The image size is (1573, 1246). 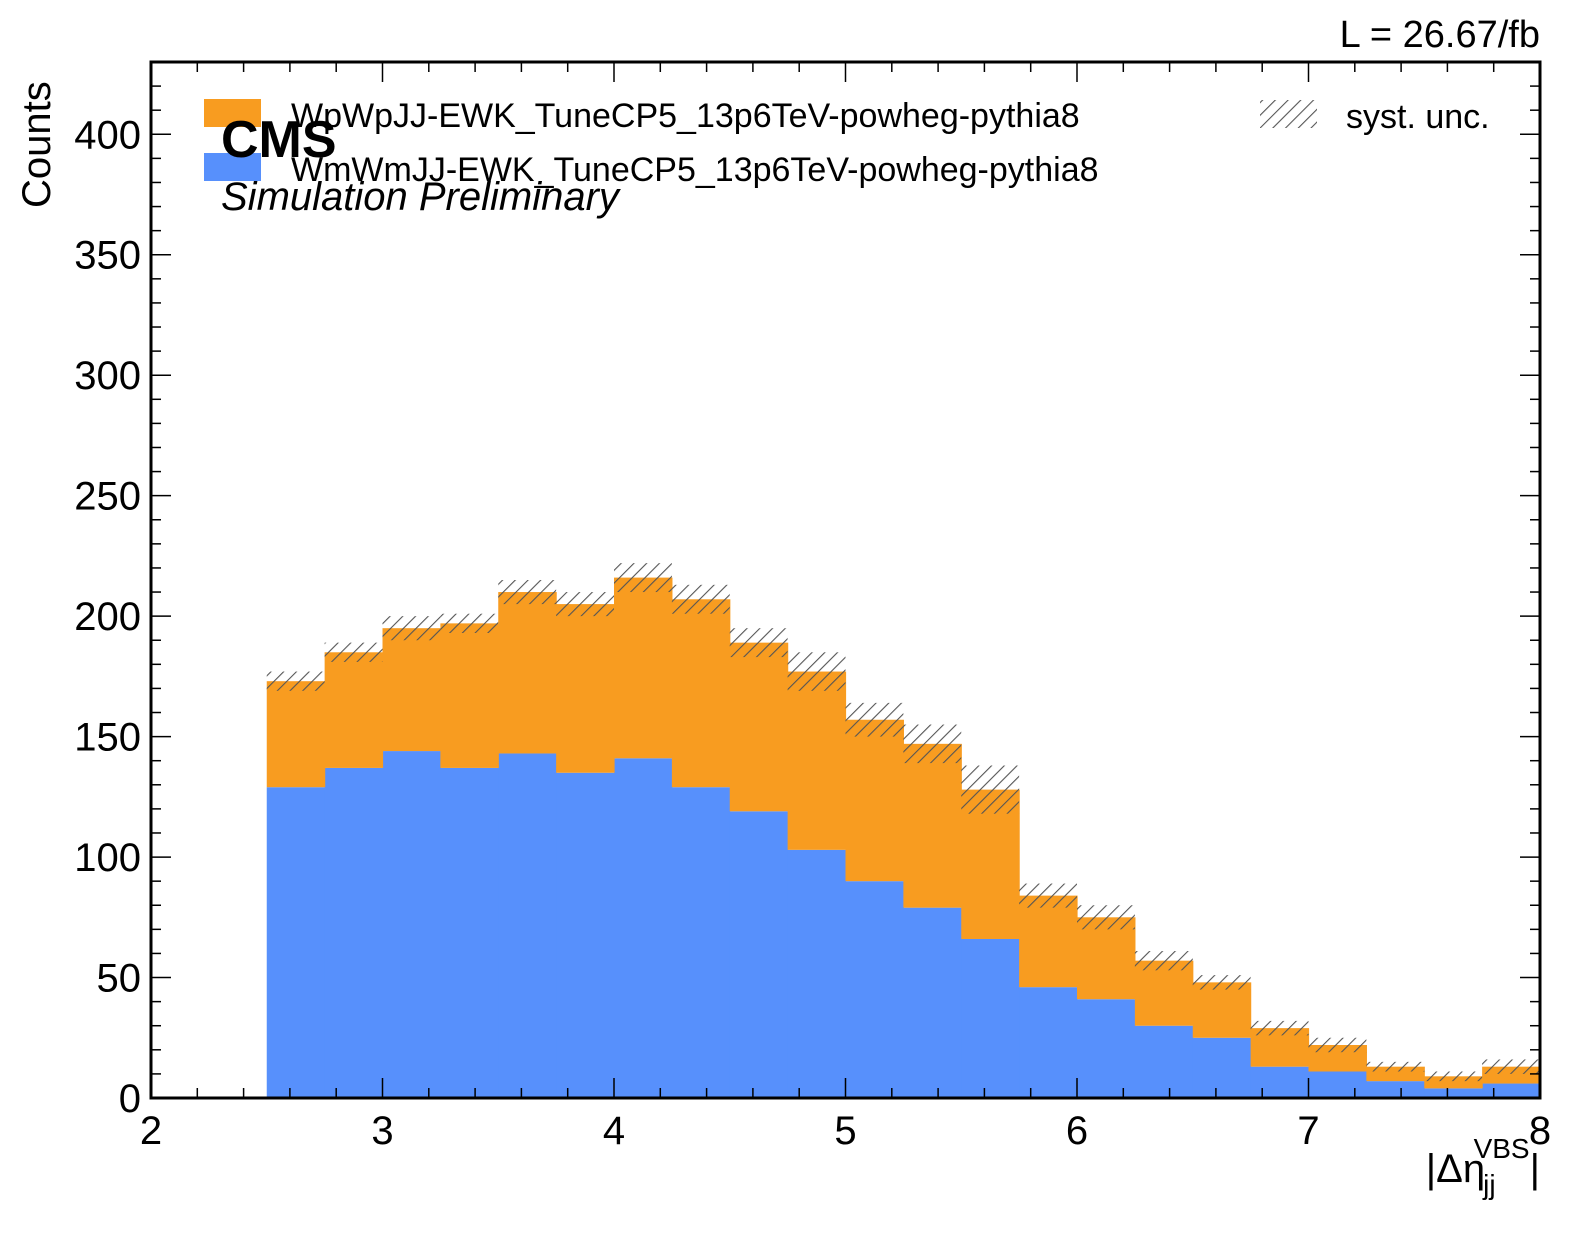 I want to click on experiment-label: CMS, so click(x=279, y=140).